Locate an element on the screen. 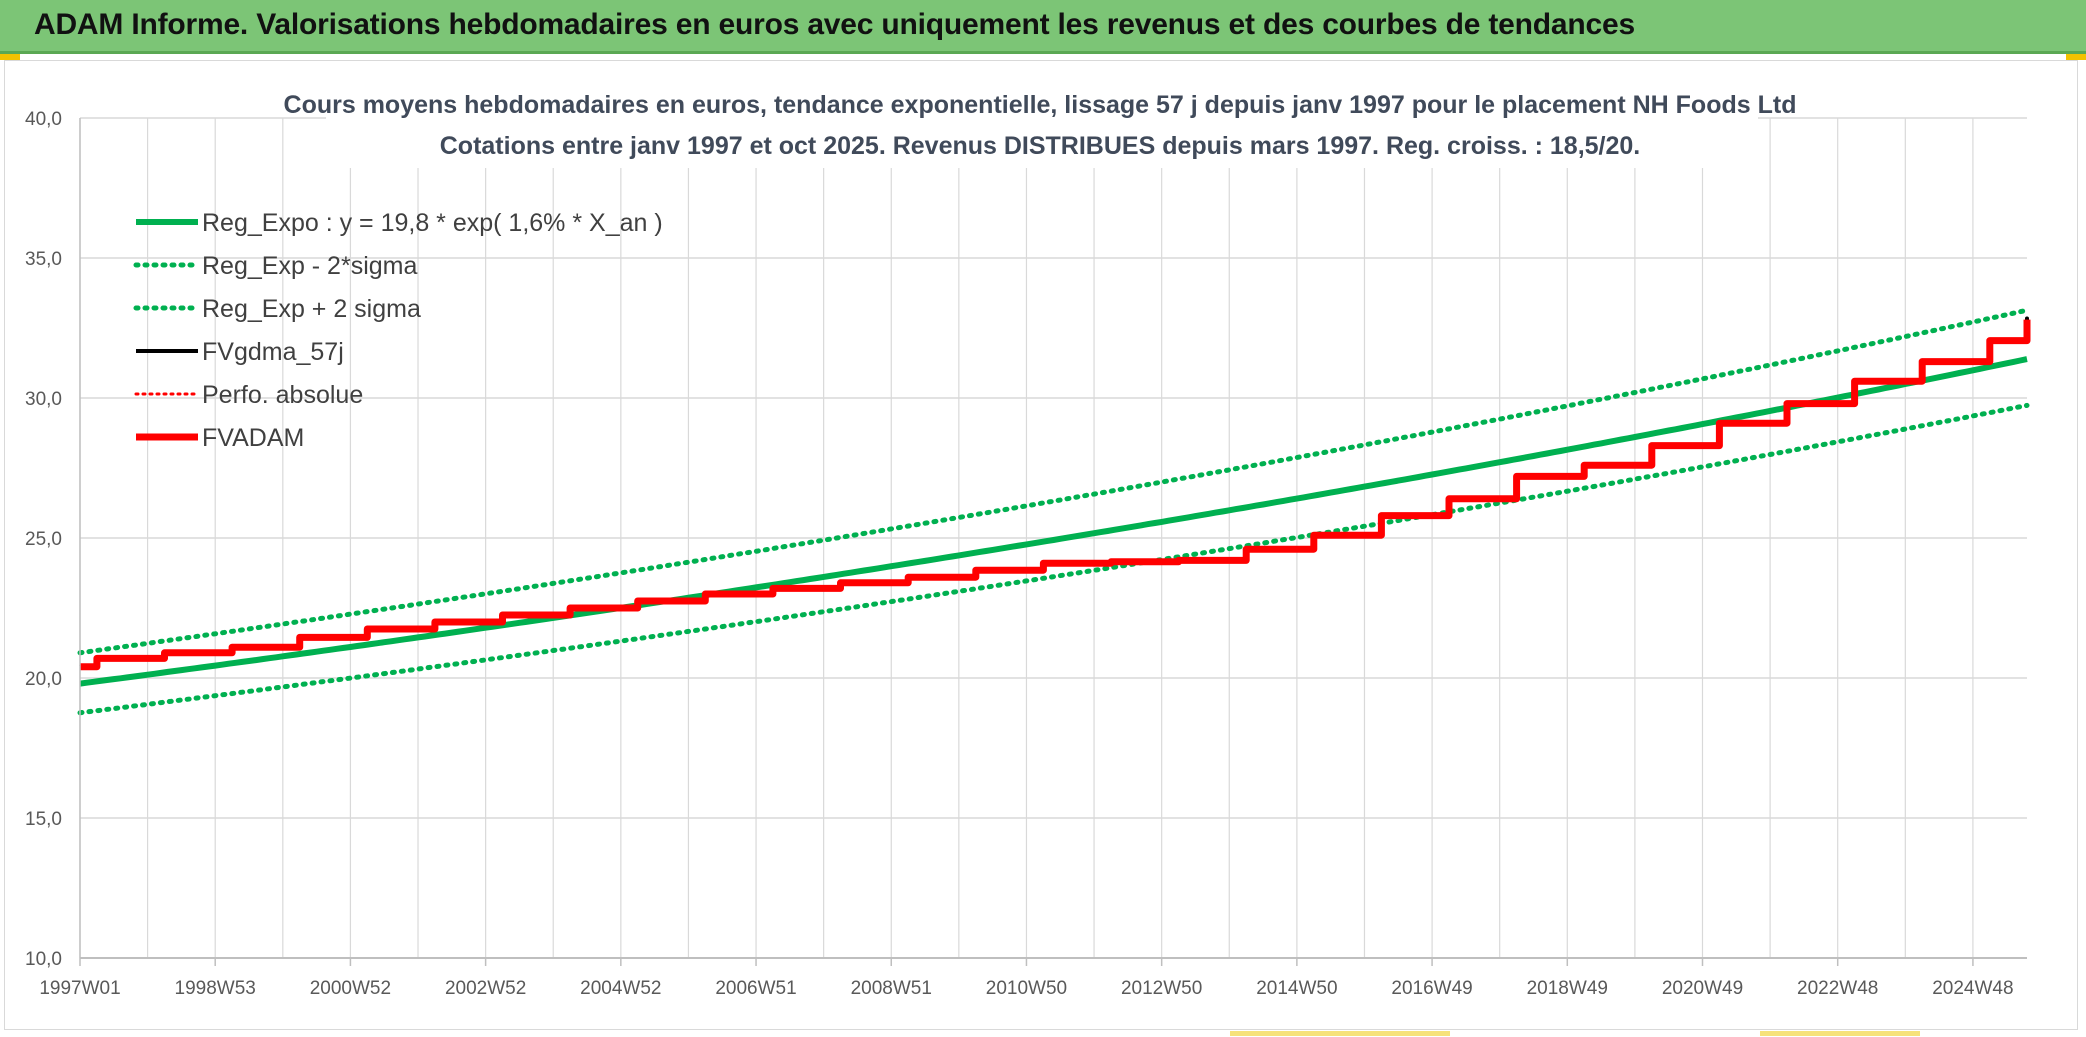 The width and height of the screenshot is (2086, 1037). corner-accent-left is located at coordinates (10, 57).